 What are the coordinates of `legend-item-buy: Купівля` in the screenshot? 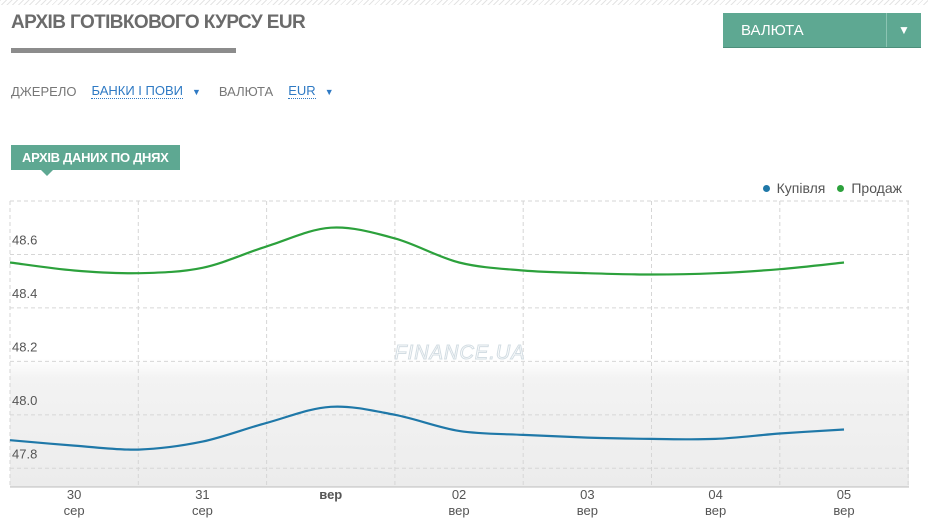 It's located at (794, 188).